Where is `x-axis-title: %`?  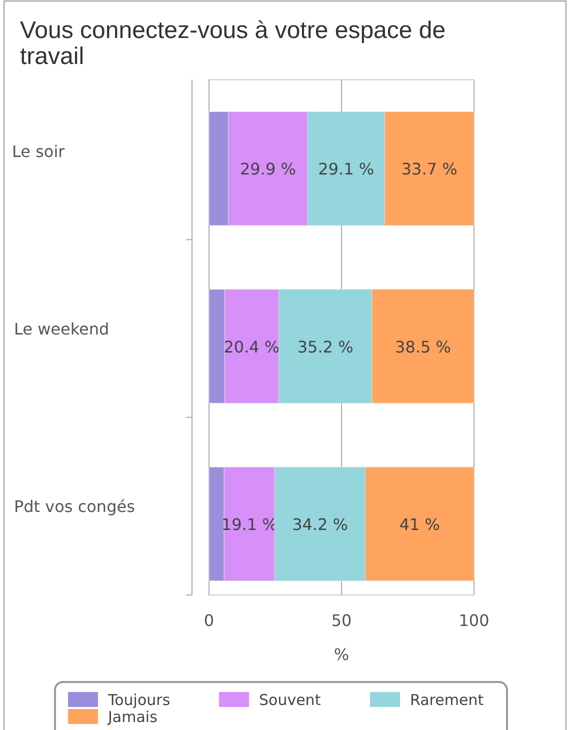
x-axis-title: % is located at coordinates (342, 654).